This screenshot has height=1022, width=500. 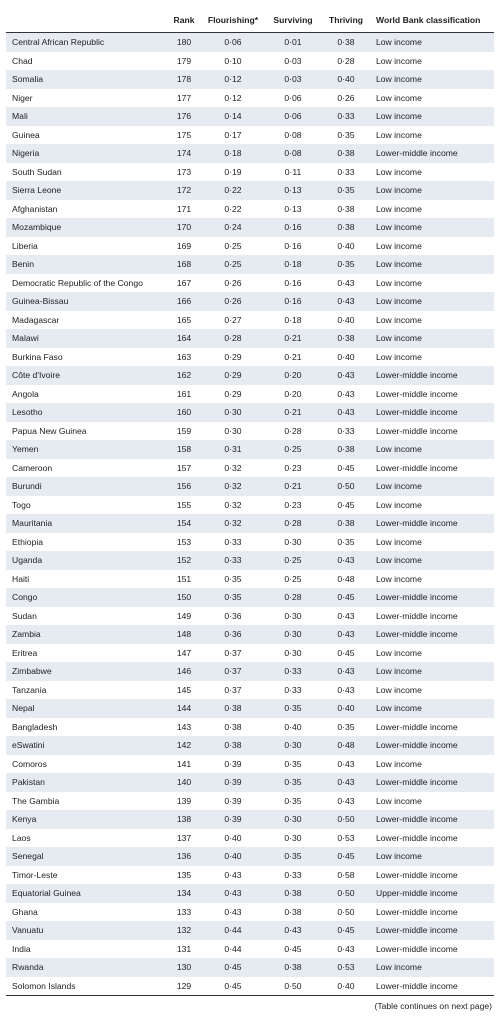 I want to click on value-cell: 178, so click(x=184, y=79).